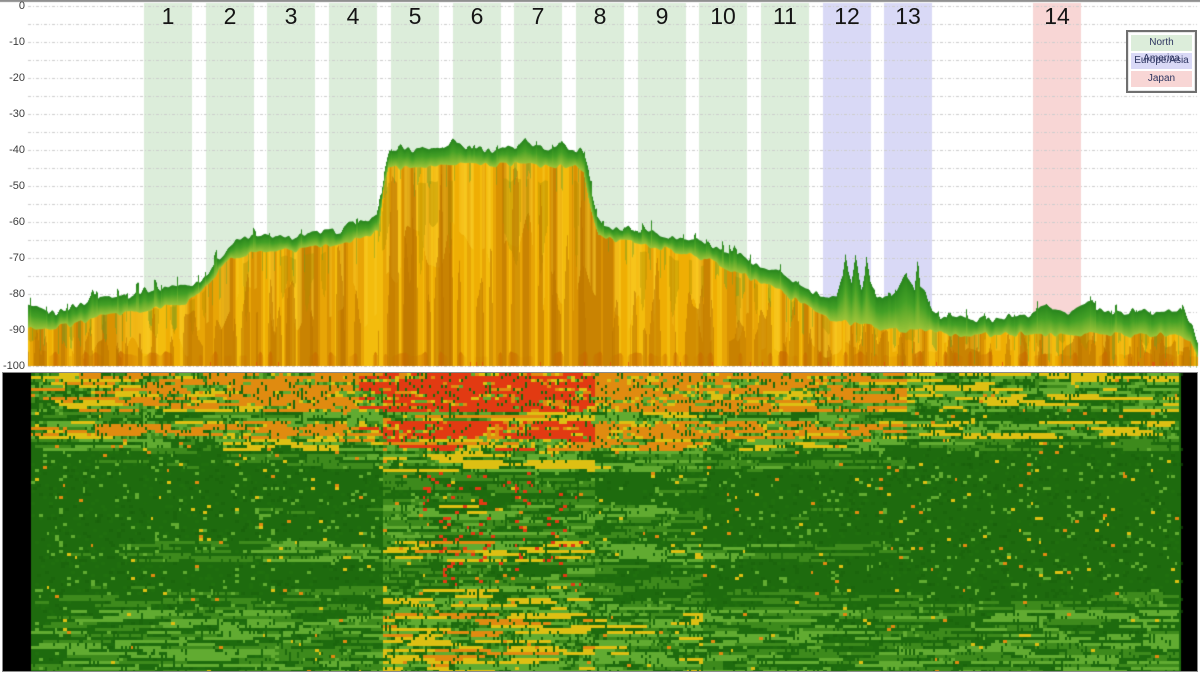 This screenshot has width=1200, height=675. What do you see at coordinates (17, 77) in the screenshot?
I see `y-axis-tick-label: -20` at bounding box center [17, 77].